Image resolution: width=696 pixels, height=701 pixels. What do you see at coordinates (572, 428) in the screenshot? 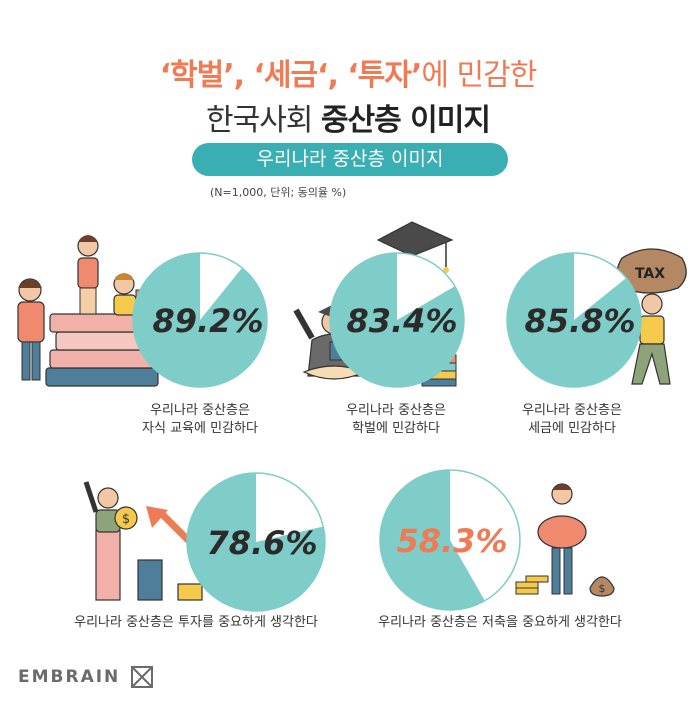
I see `pie-caption-line: 세금에 민감하다` at bounding box center [572, 428].